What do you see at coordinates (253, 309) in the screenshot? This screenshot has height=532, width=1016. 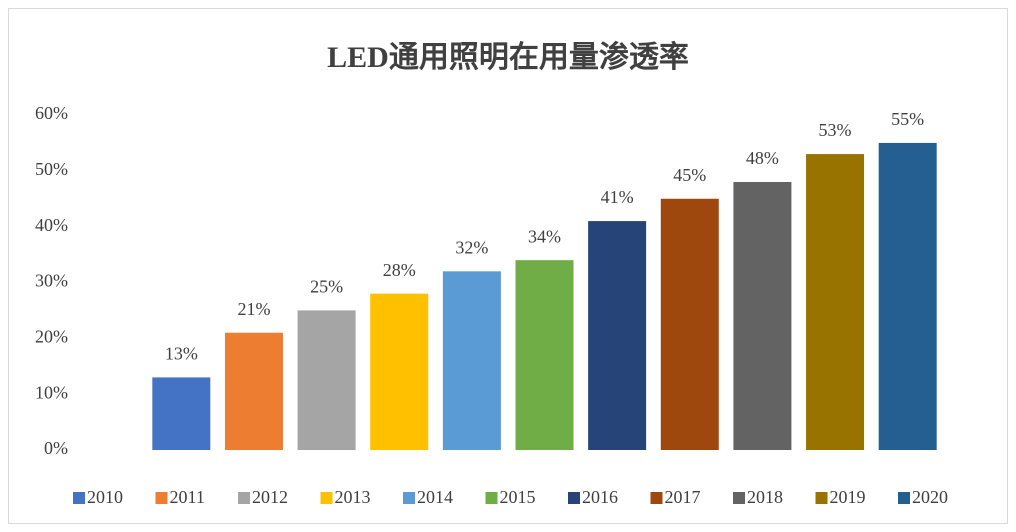 I see `data-label: 21%` at bounding box center [253, 309].